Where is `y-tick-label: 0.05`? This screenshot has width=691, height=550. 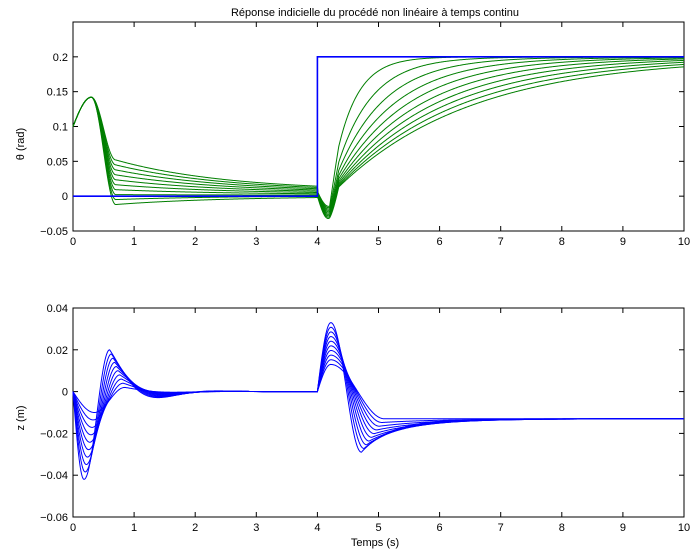
y-tick-label: 0.05 is located at coordinates (57, 162).